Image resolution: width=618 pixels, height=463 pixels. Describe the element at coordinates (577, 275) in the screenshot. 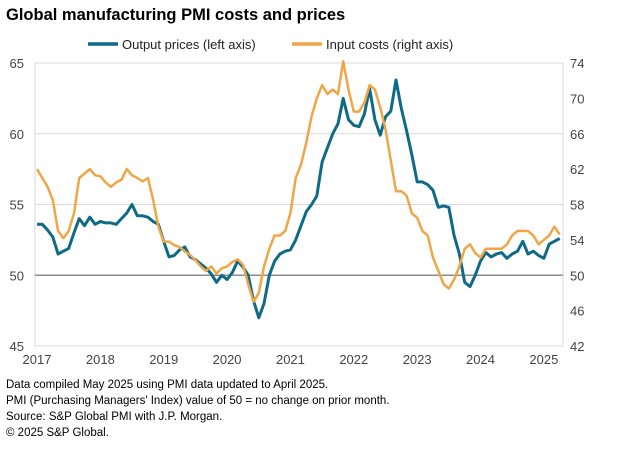

I see `right-axis-tick-label: 50` at that location.